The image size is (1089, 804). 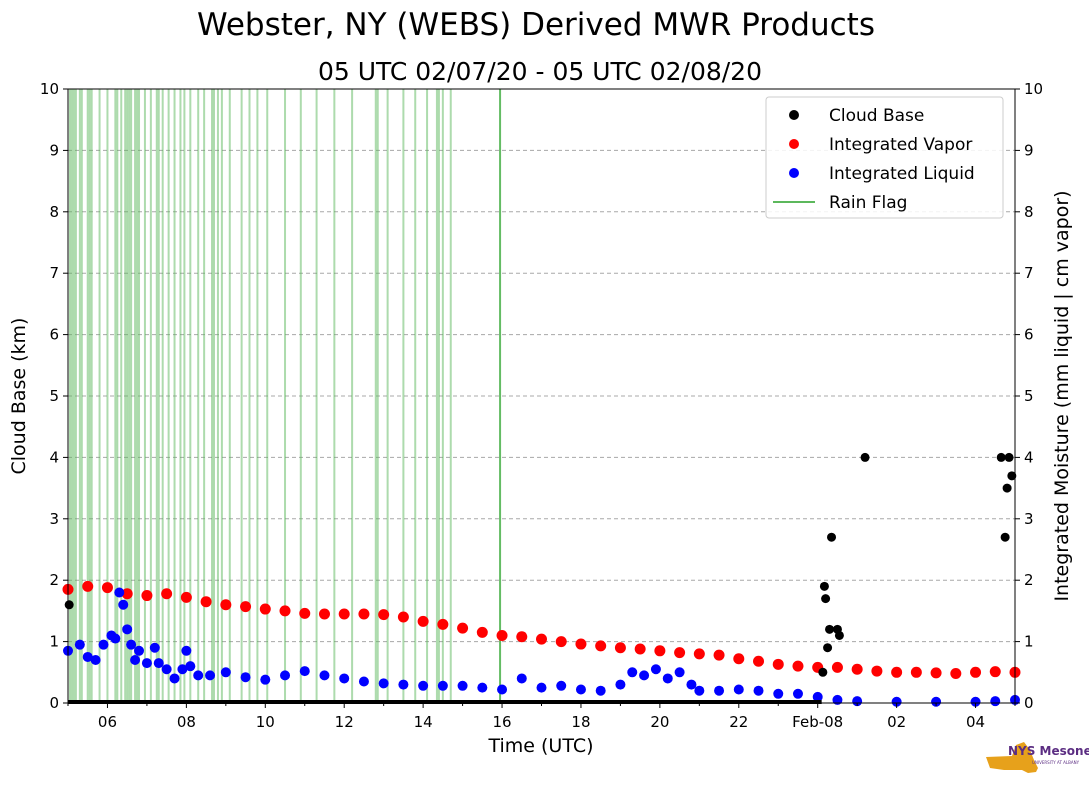 I want to click on integrated-vapor-series, so click(x=541, y=630).